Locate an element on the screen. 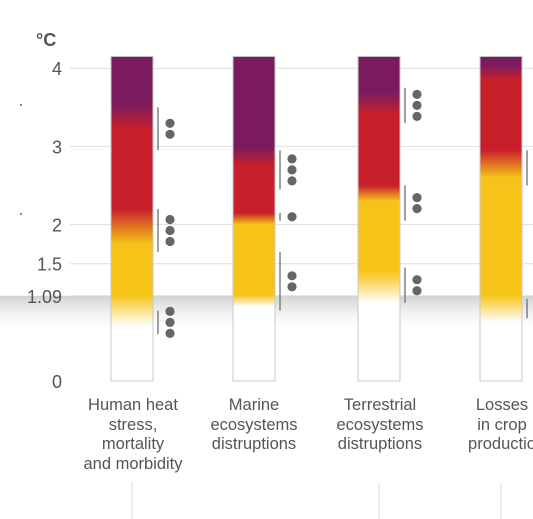 The height and width of the screenshot is (519, 533). y-tick-label: 1.5 is located at coordinates (49, 265).